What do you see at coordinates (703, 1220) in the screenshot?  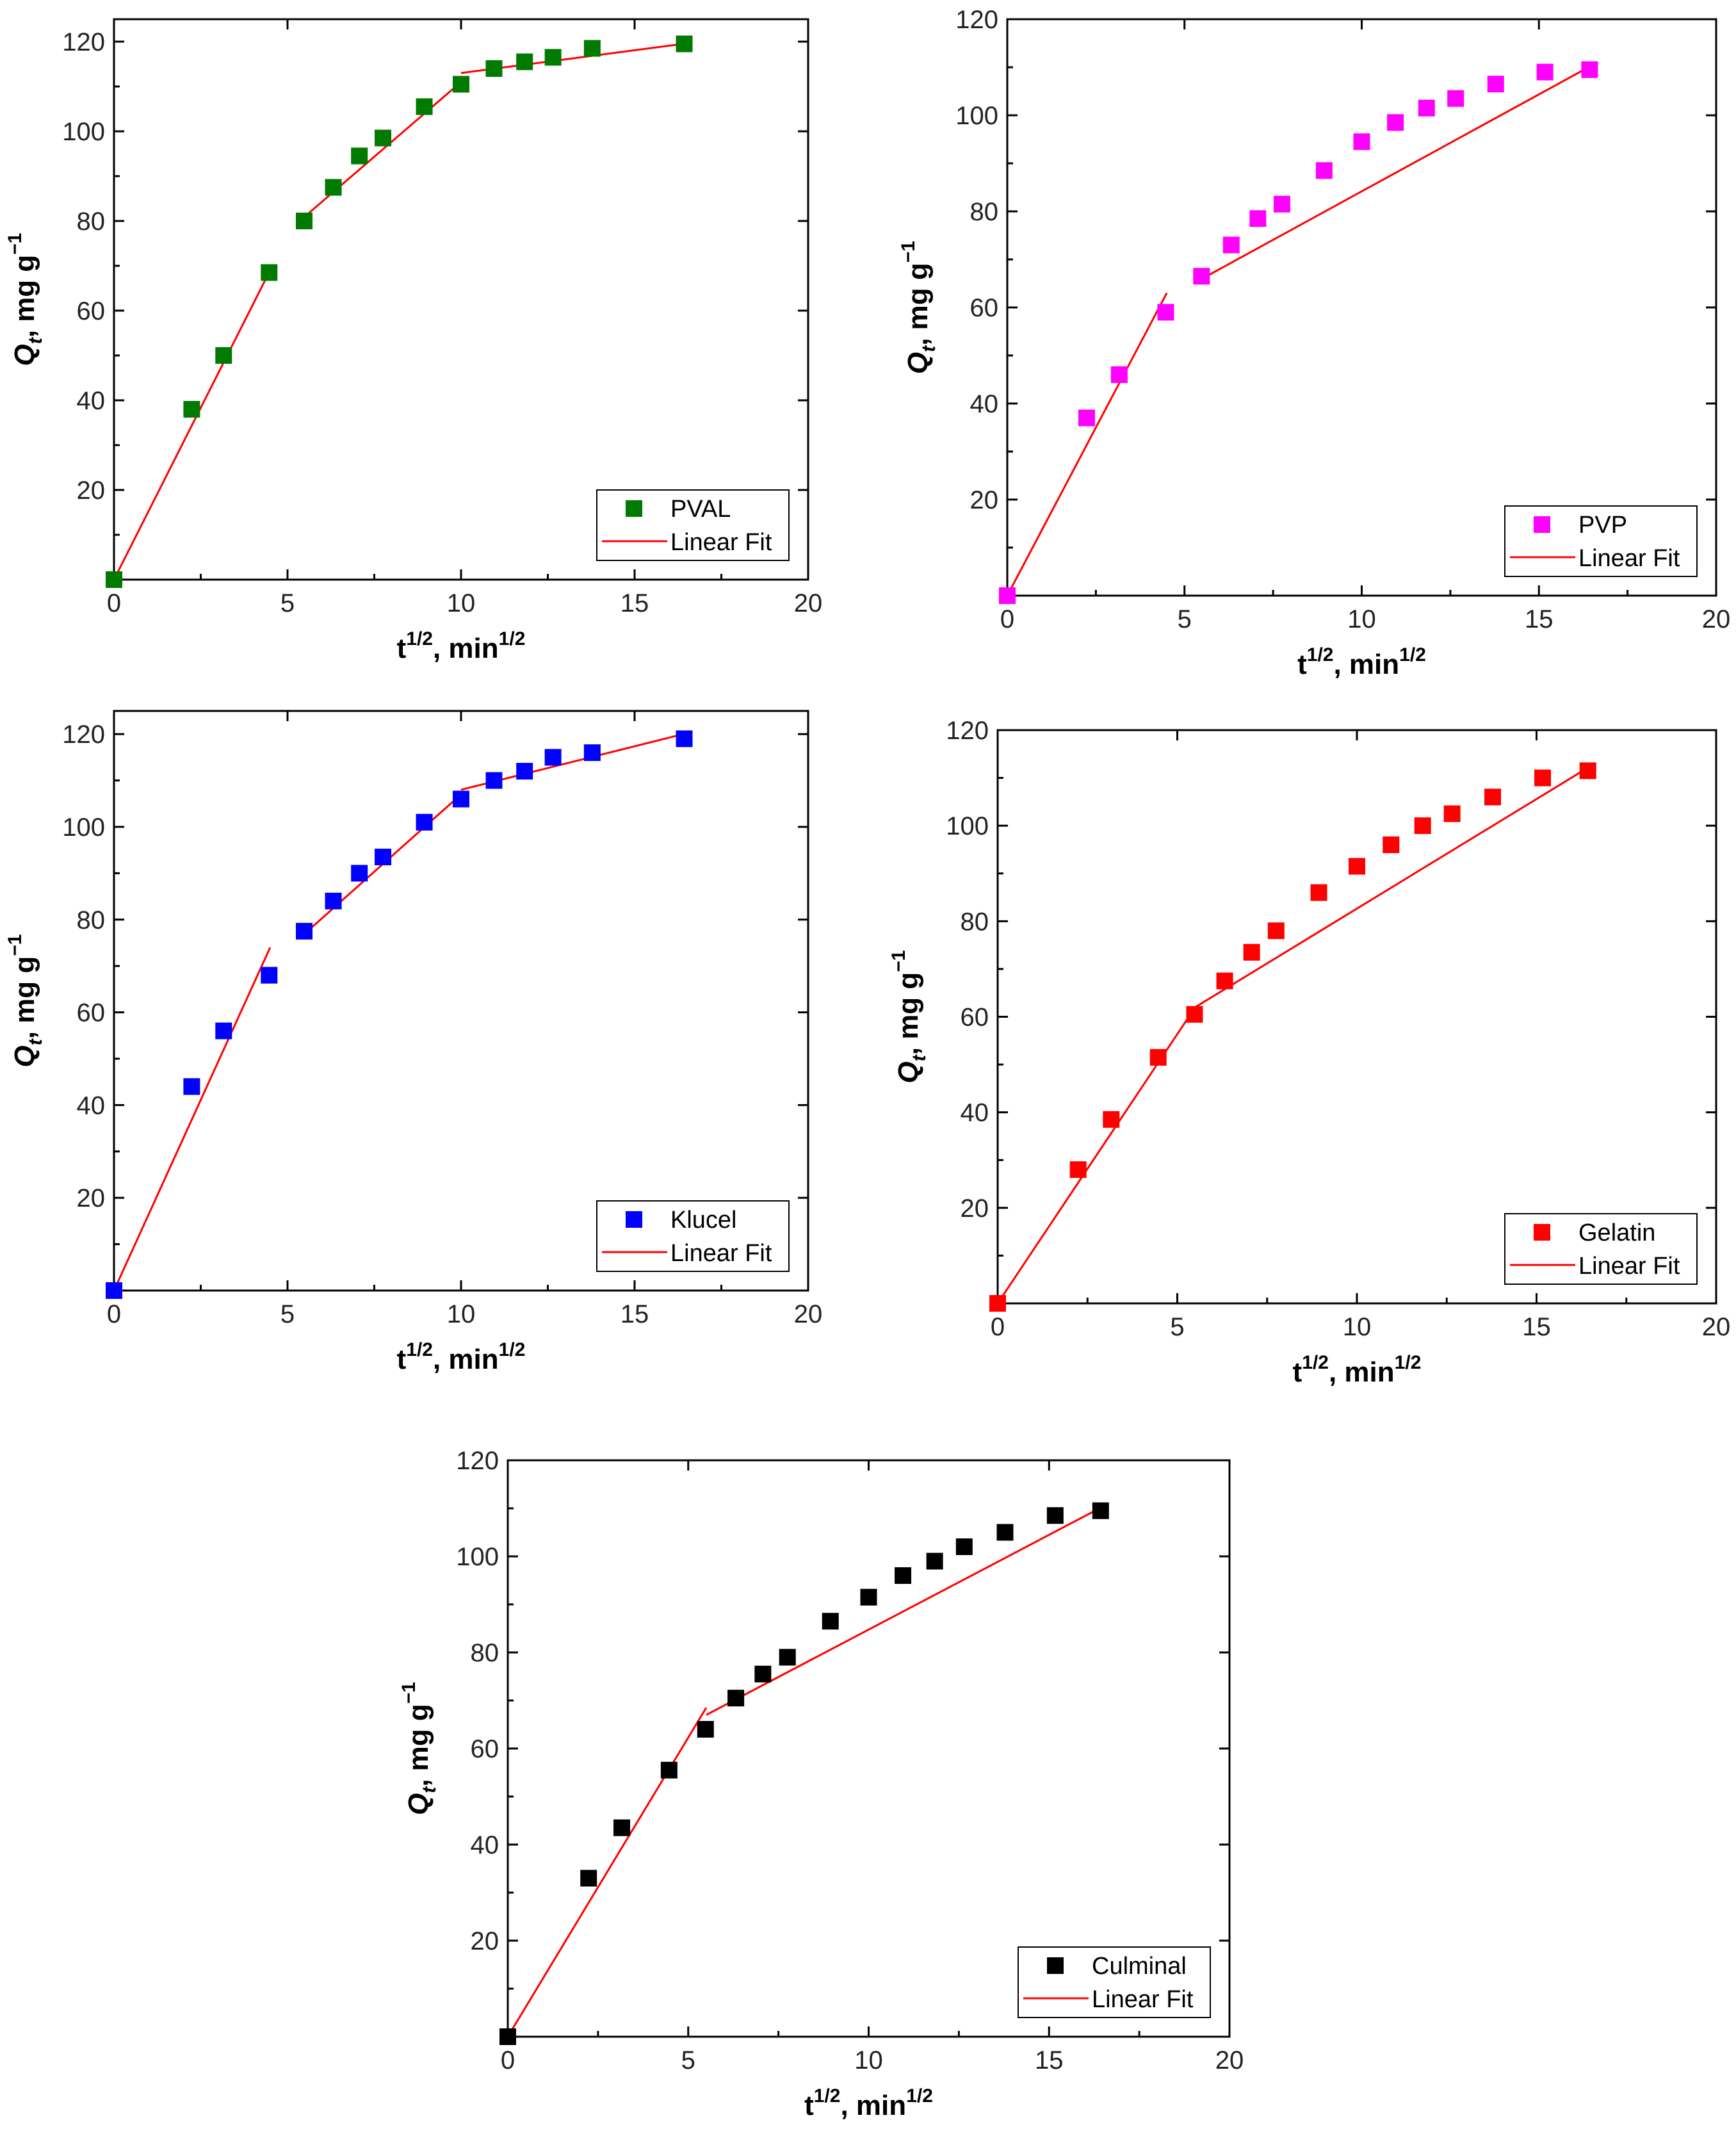 I see `legend-series-label: Klucel` at bounding box center [703, 1220].